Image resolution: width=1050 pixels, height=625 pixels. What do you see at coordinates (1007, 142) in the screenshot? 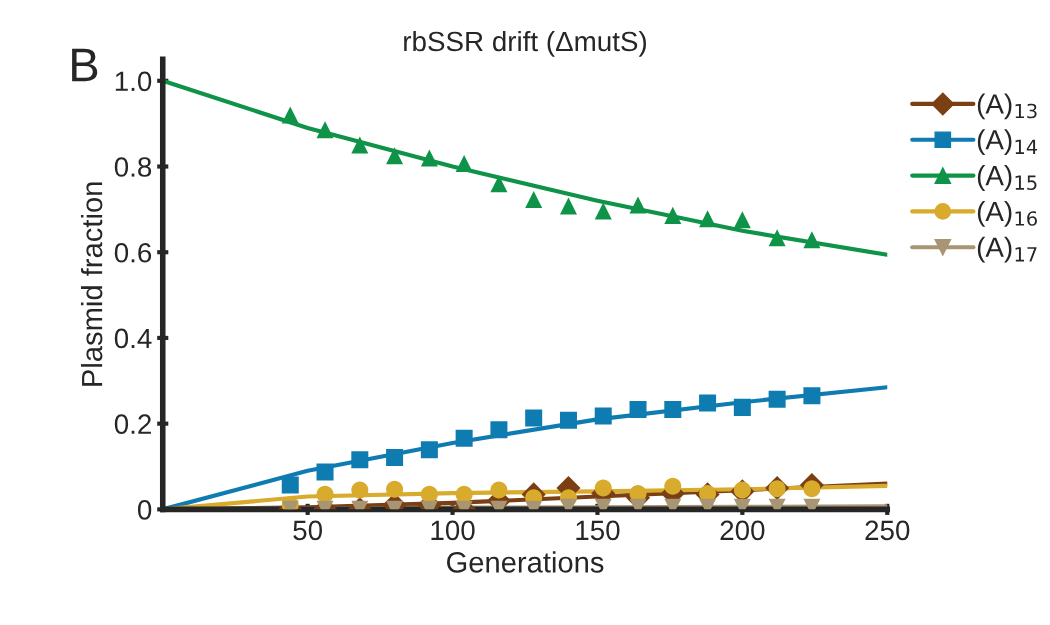
I see `legend-label: (A)$_{14}$` at bounding box center [1007, 142].